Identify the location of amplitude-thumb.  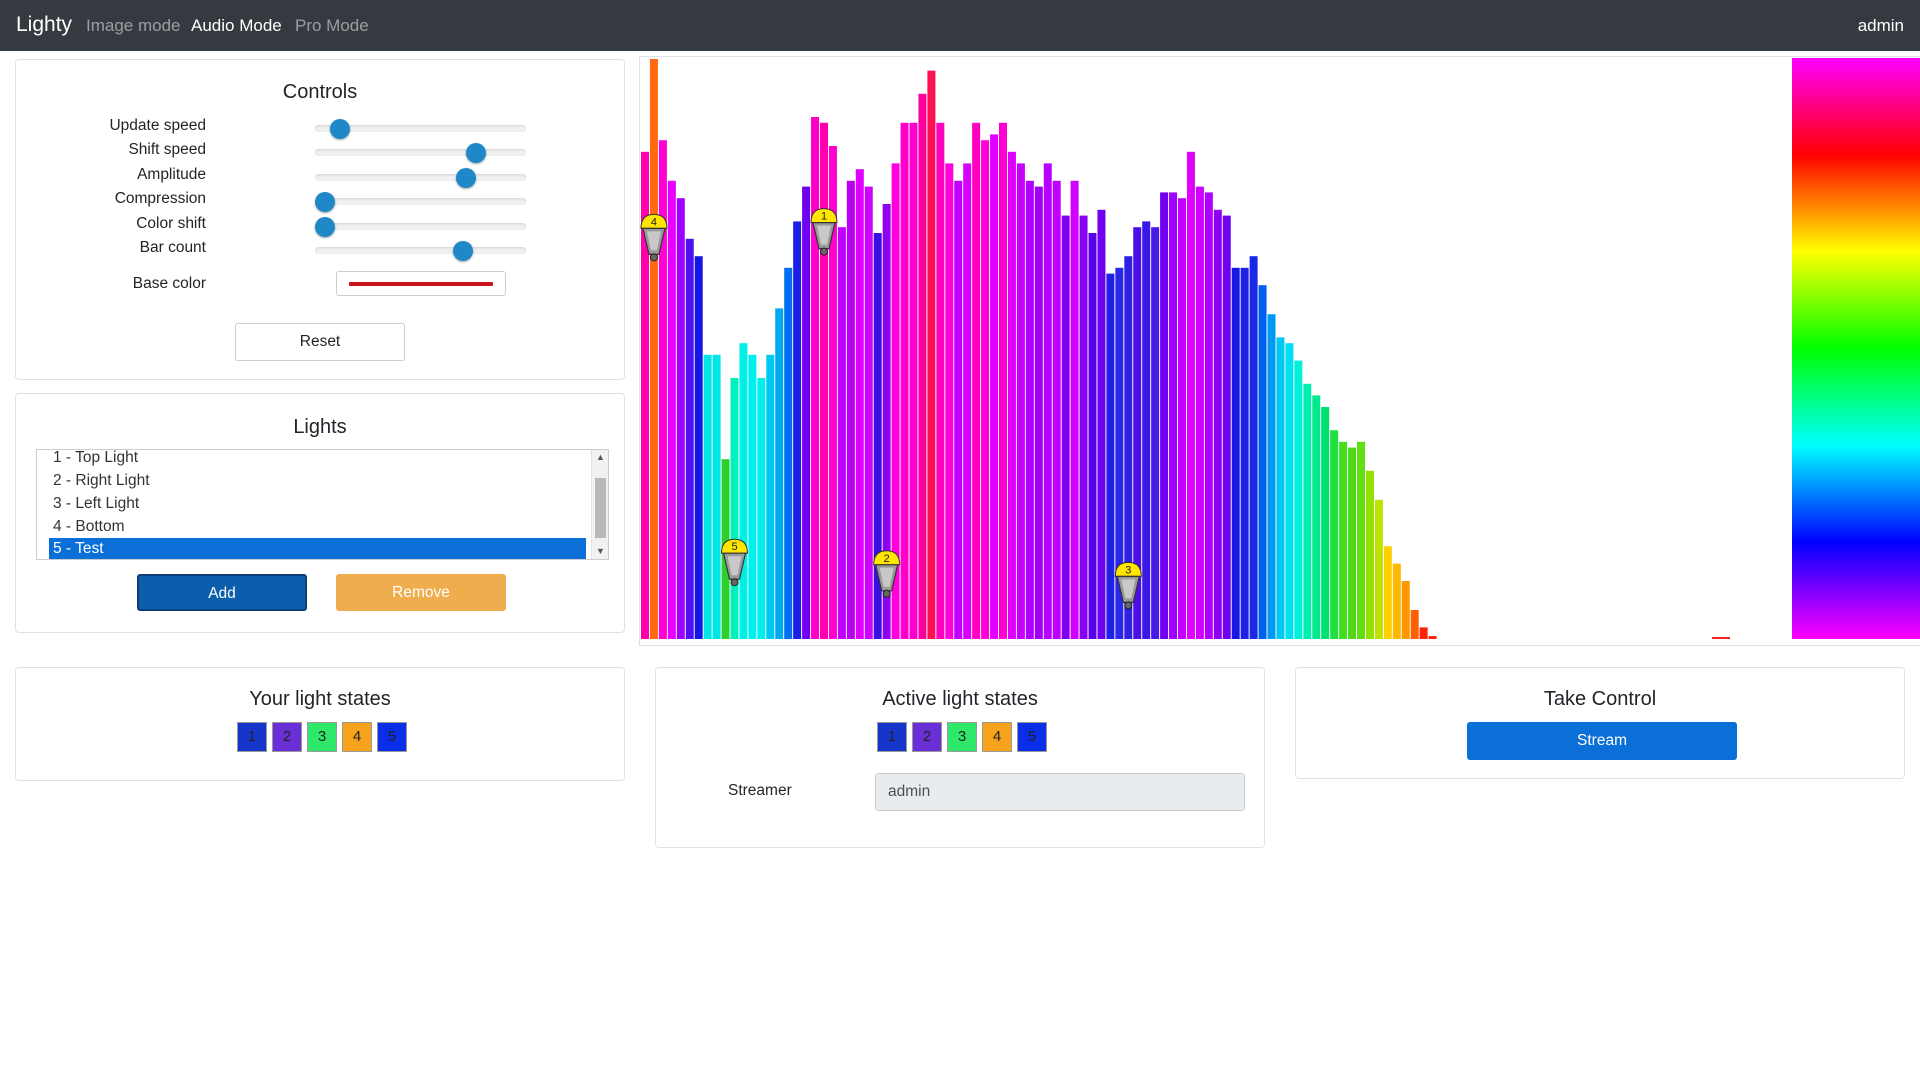
(466, 178).